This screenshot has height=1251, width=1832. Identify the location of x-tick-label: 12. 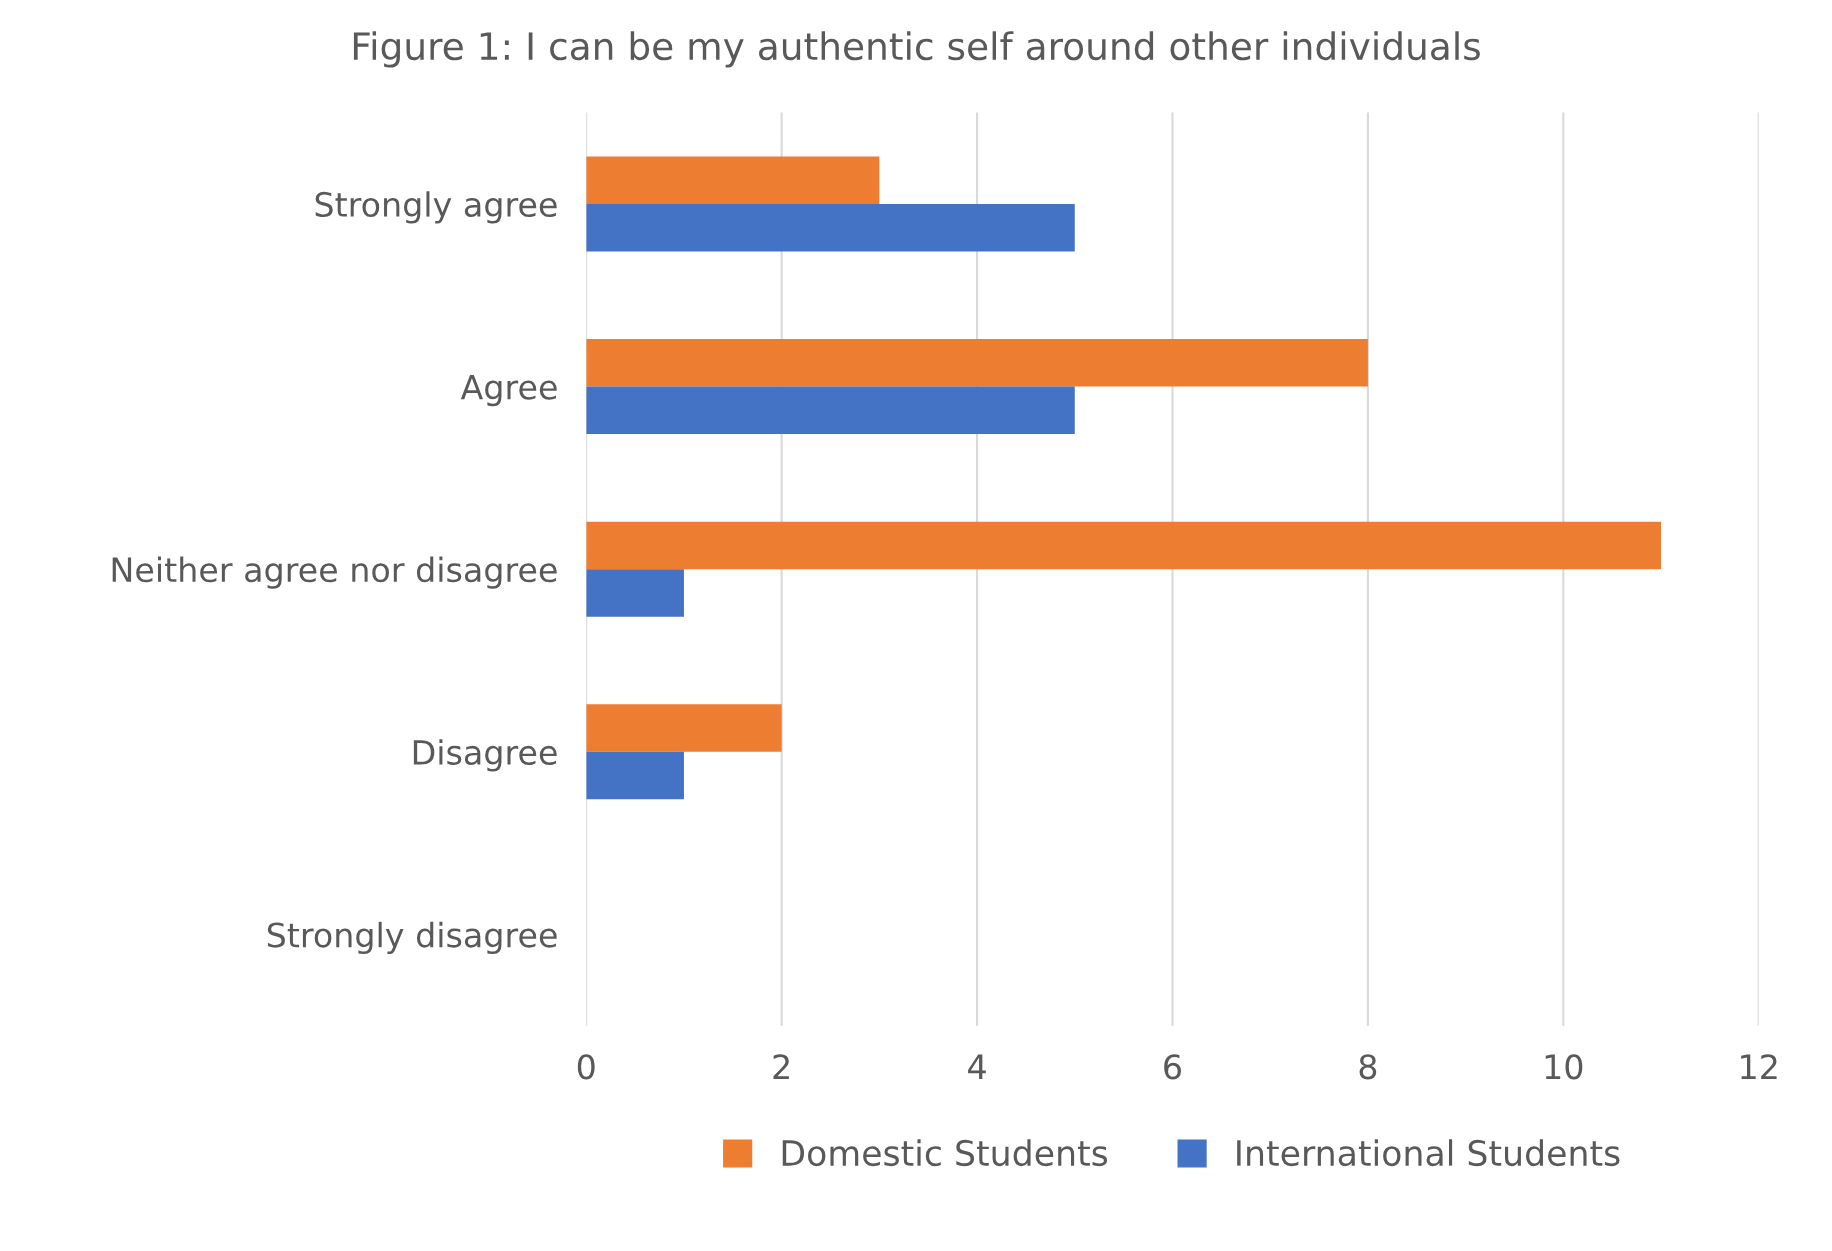
(1759, 1066).